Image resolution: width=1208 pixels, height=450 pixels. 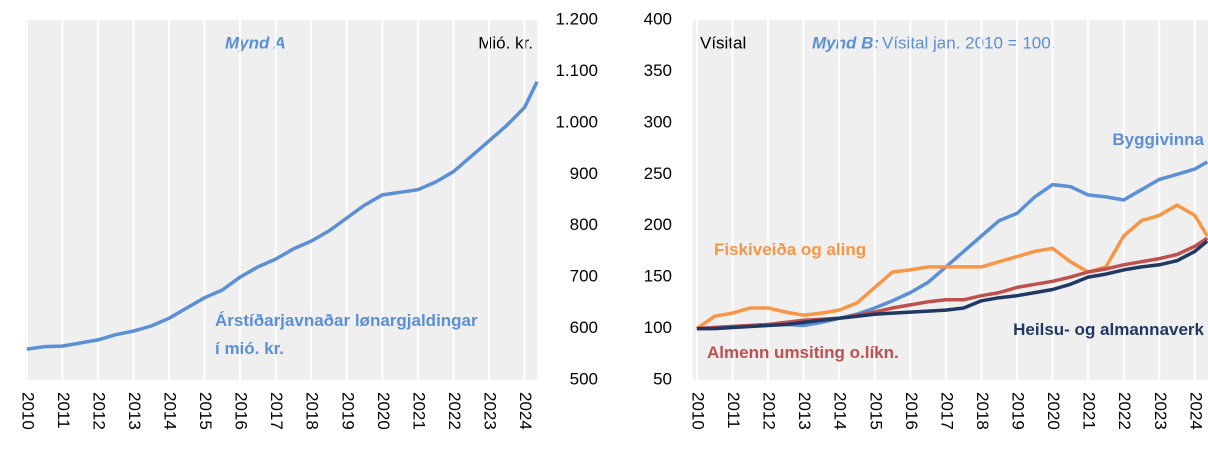 I want to click on series-label: Fiskiveiða og aling, so click(x=790, y=249).